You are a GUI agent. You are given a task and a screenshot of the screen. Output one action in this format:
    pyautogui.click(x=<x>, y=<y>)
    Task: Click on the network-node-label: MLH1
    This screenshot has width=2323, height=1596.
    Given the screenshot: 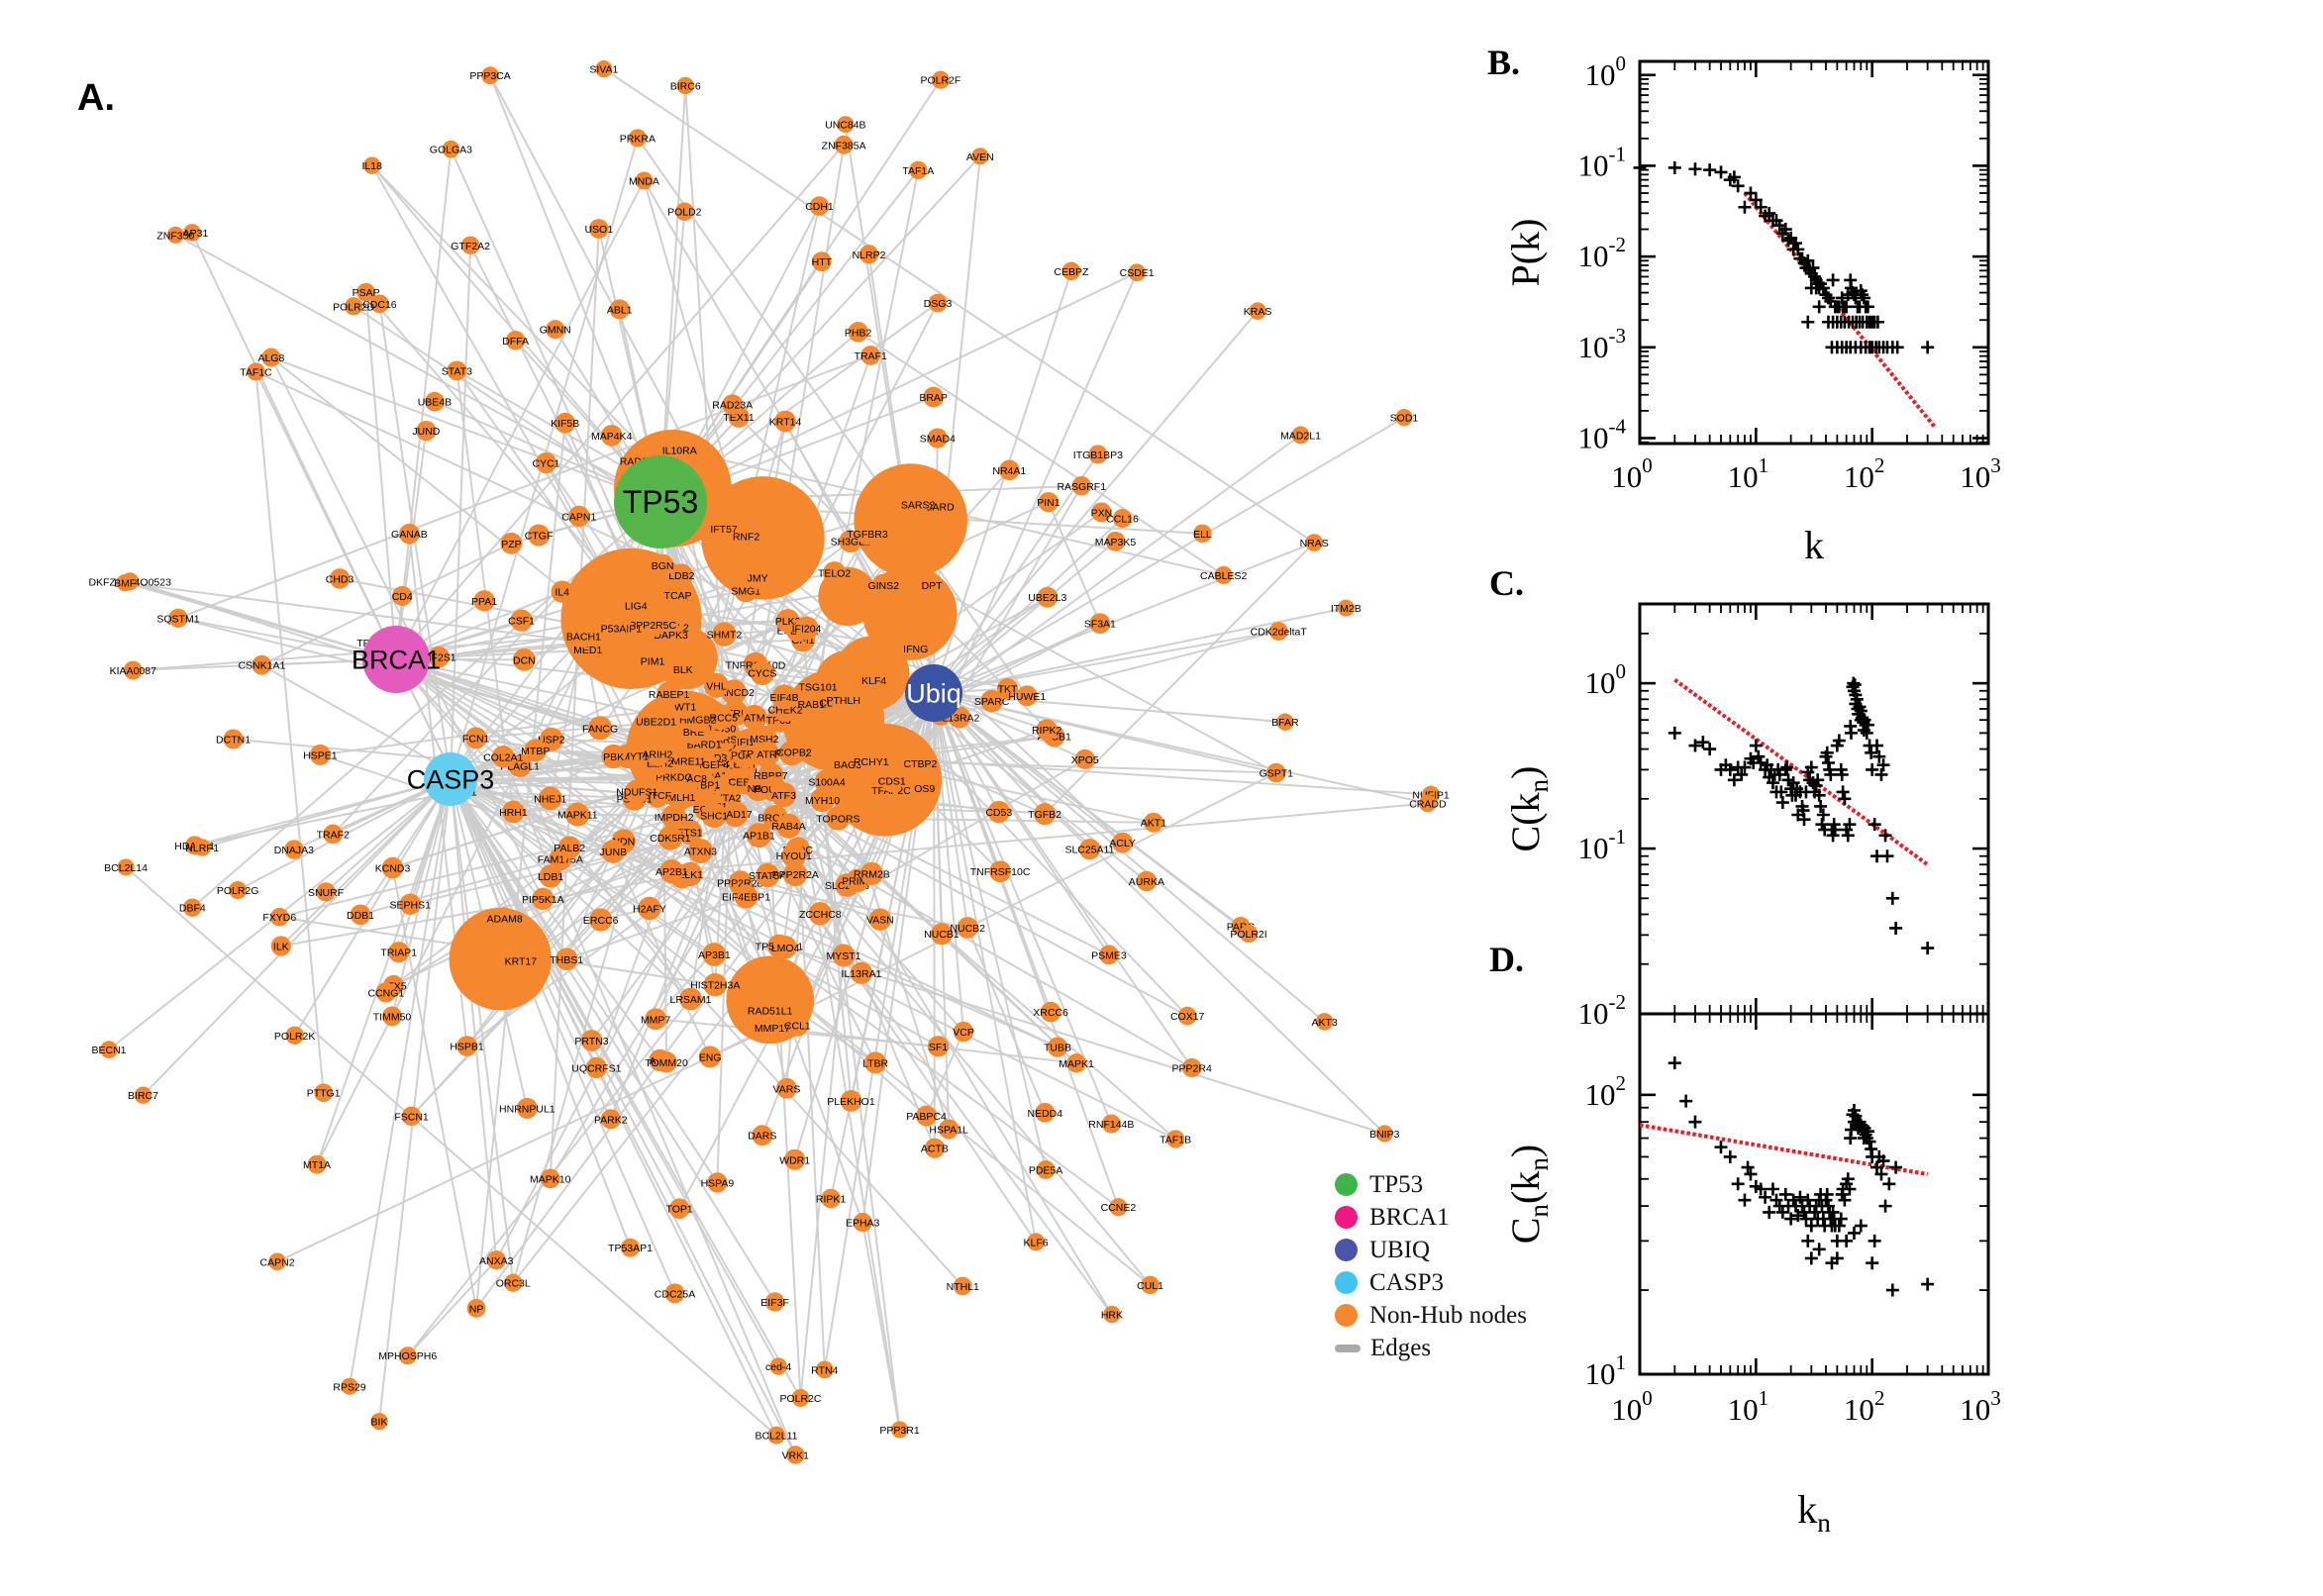 What is the action you would take?
    pyautogui.click(x=681, y=798)
    